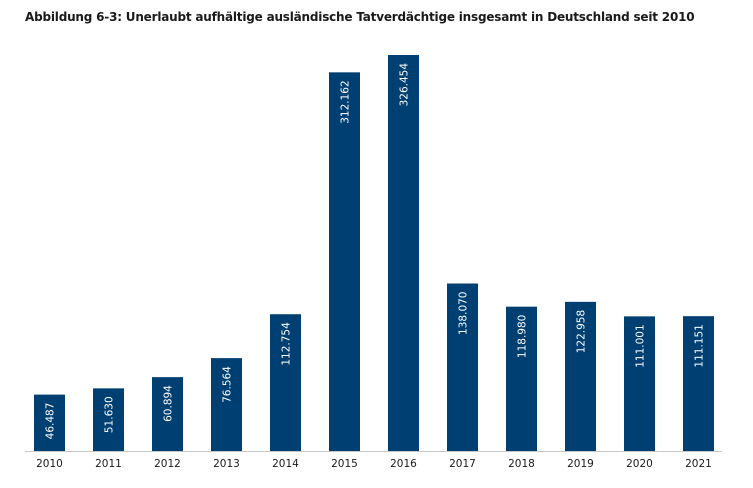 Image resolution: width=753 pixels, height=488 pixels. What do you see at coordinates (639, 464) in the screenshot?
I see `x-tick-label-2020: 2020` at bounding box center [639, 464].